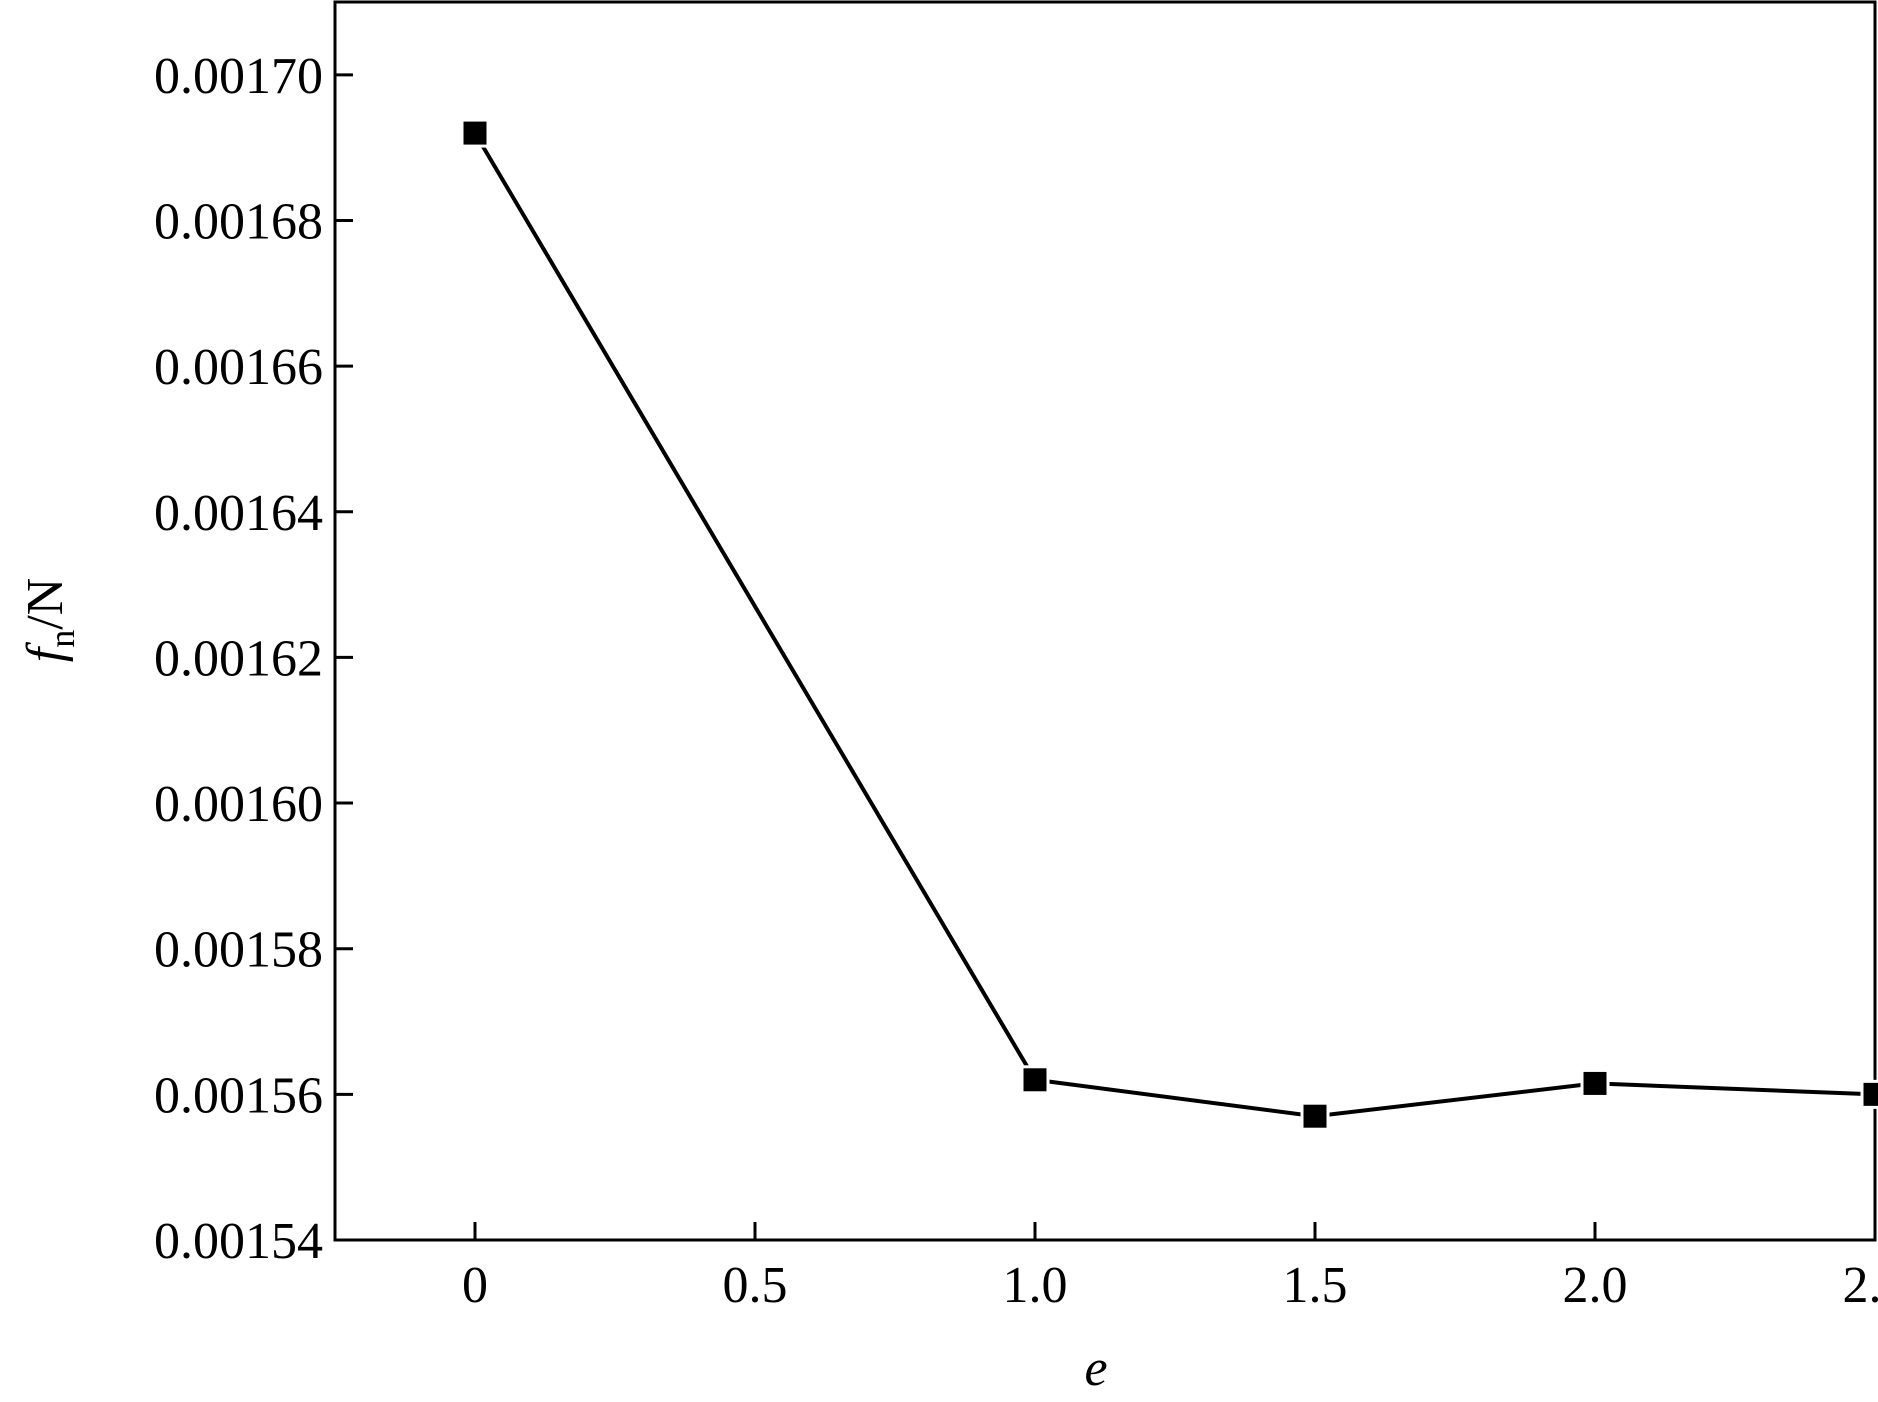 This screenshot has width=1878, height=1402. Describe the element at coordinates (238, 1095) in the screenshot. I see `y-tick-label-1: 0.00156` at that location.